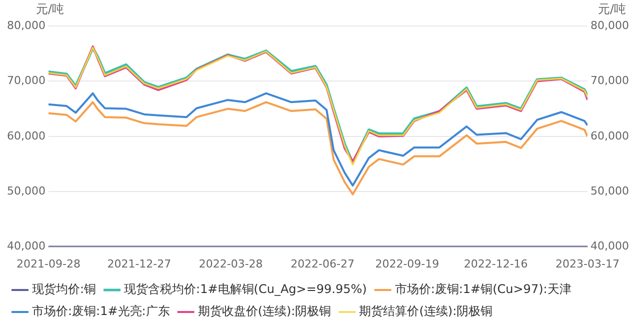 Image resolution: width=638 pixels, height=328 pixels. I want to click on y-tick-label: 40,000, so click(26, 246).